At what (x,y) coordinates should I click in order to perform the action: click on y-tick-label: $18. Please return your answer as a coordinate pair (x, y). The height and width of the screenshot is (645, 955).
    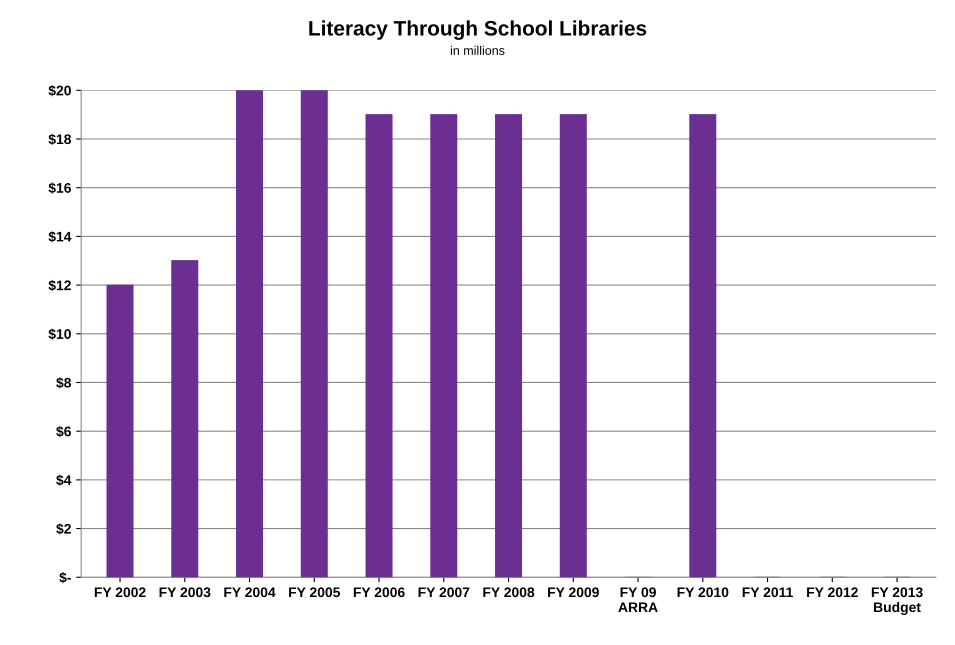
    Looking at the image, I should click on (60, 140).